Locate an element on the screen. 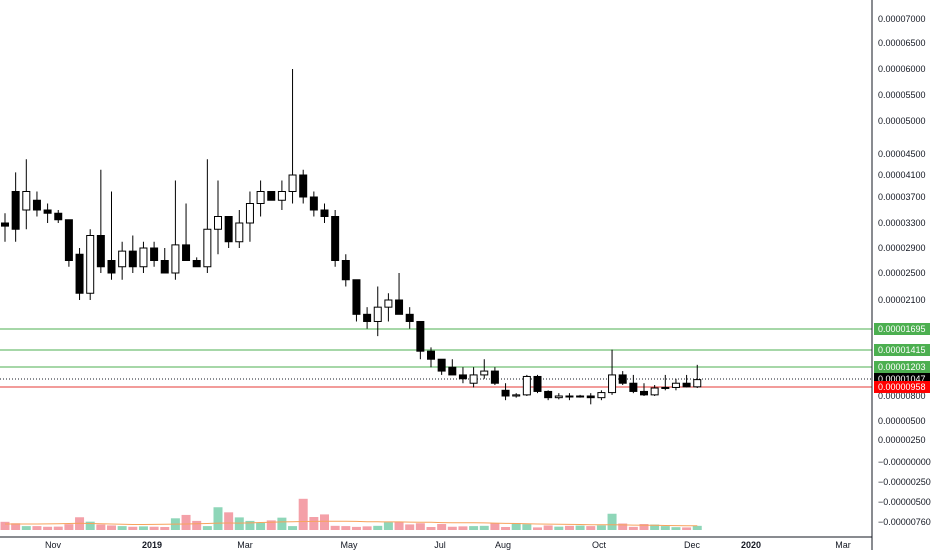 The width and height of the screenshot is (932, 550). price-tick-label: 0.00004100 is located at coordinates (902, 175).